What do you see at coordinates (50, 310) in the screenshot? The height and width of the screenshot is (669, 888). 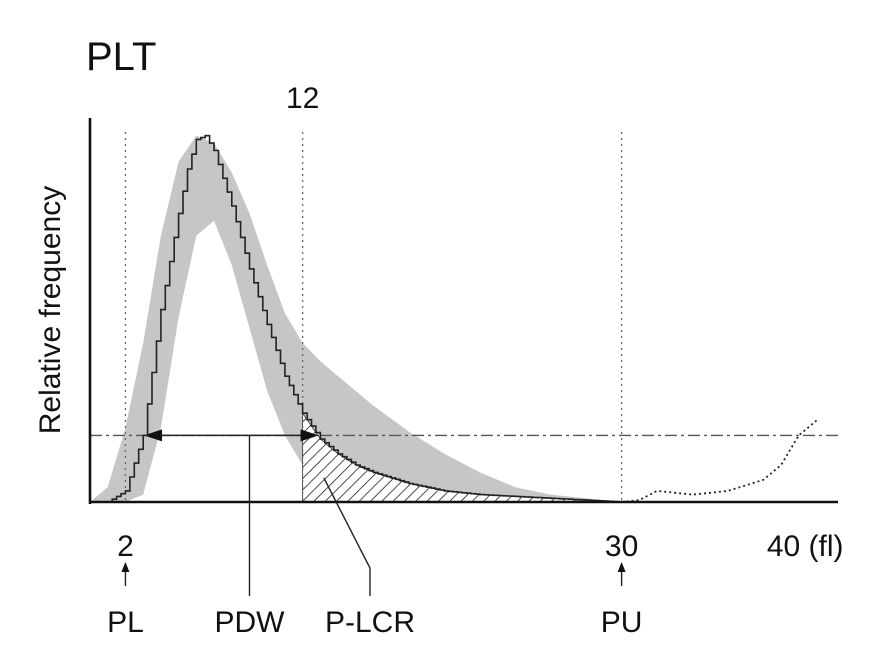 I see `y-axis-label: Relative frequency` at bounding box center [50, 310].